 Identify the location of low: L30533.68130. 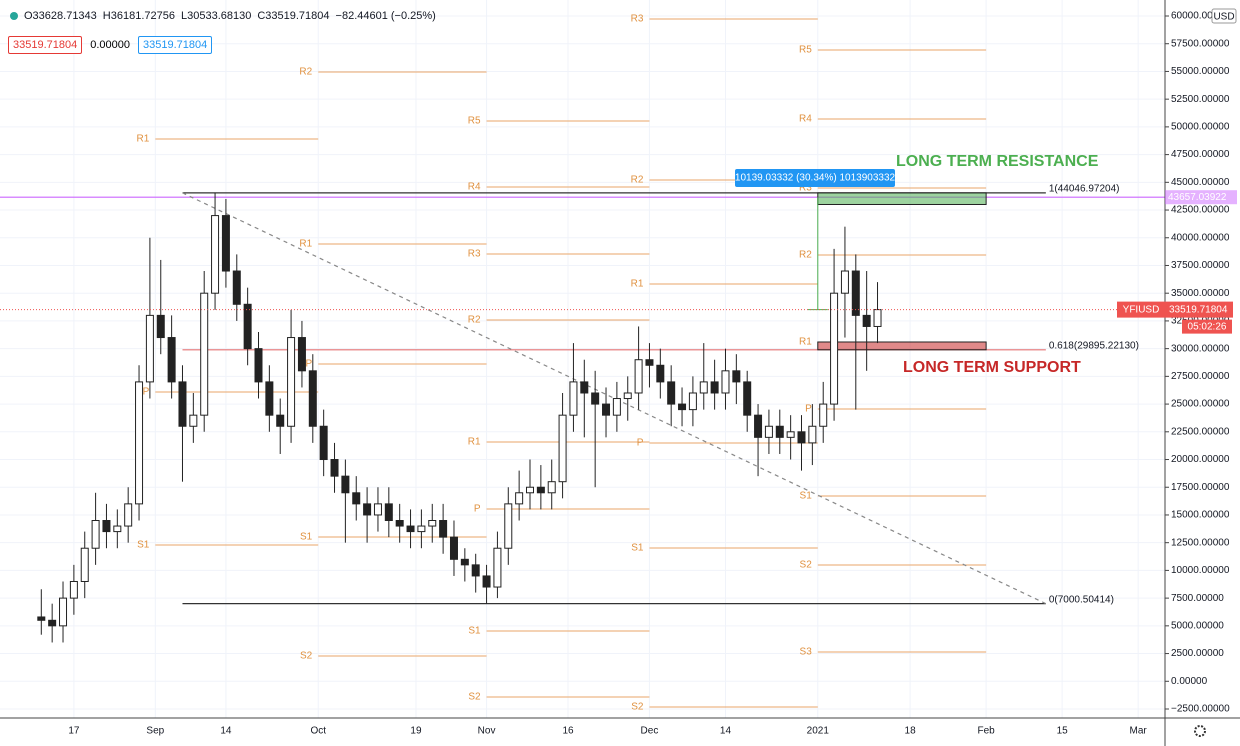
(216, 16).